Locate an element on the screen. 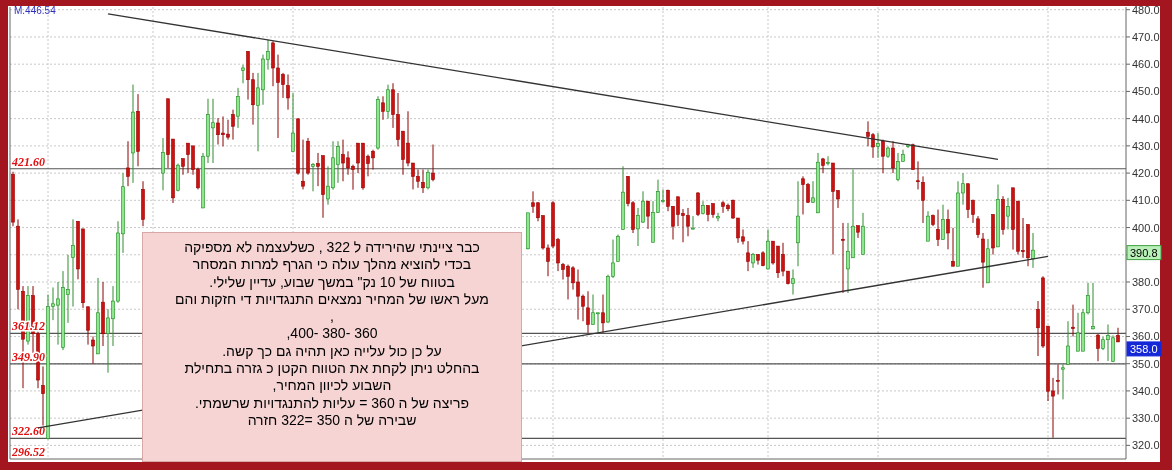  annotation: 296.52 is located at coordinates (28, 452).